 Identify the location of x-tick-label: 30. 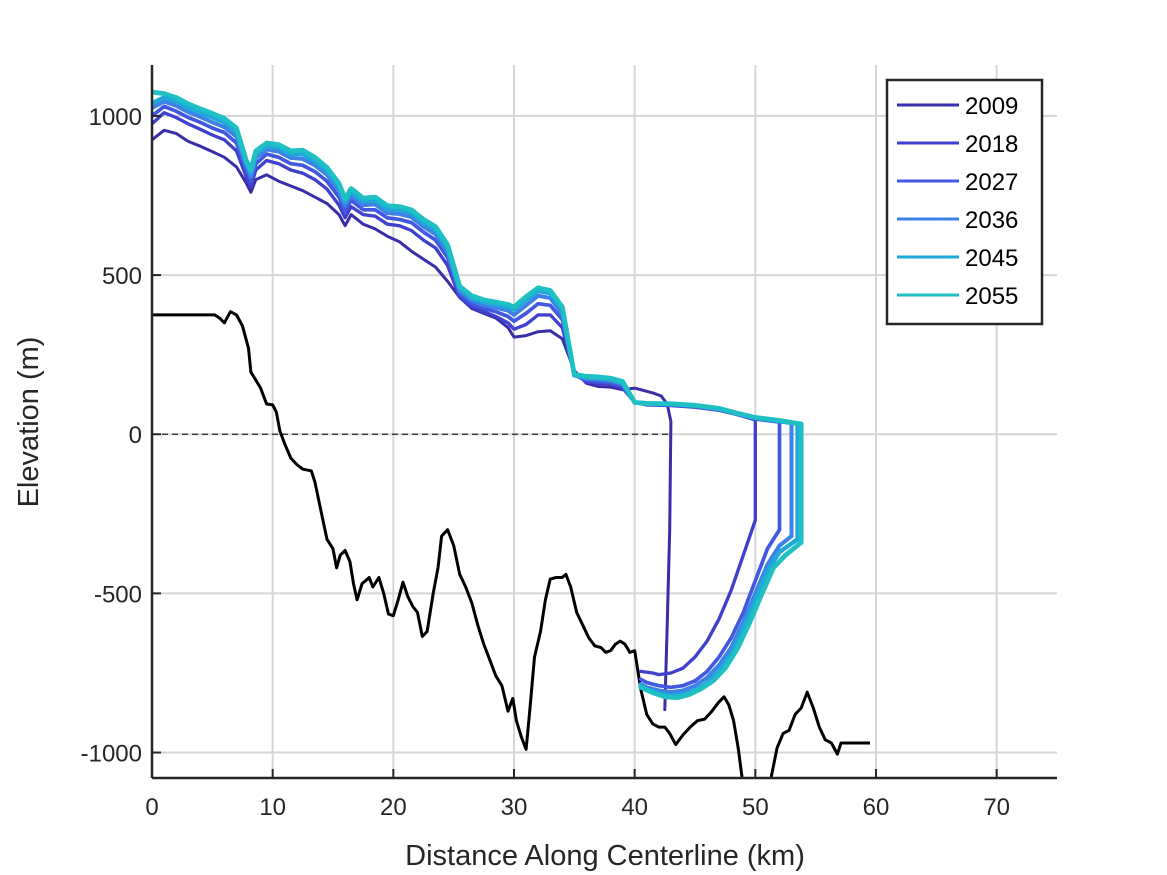
(514, 807).